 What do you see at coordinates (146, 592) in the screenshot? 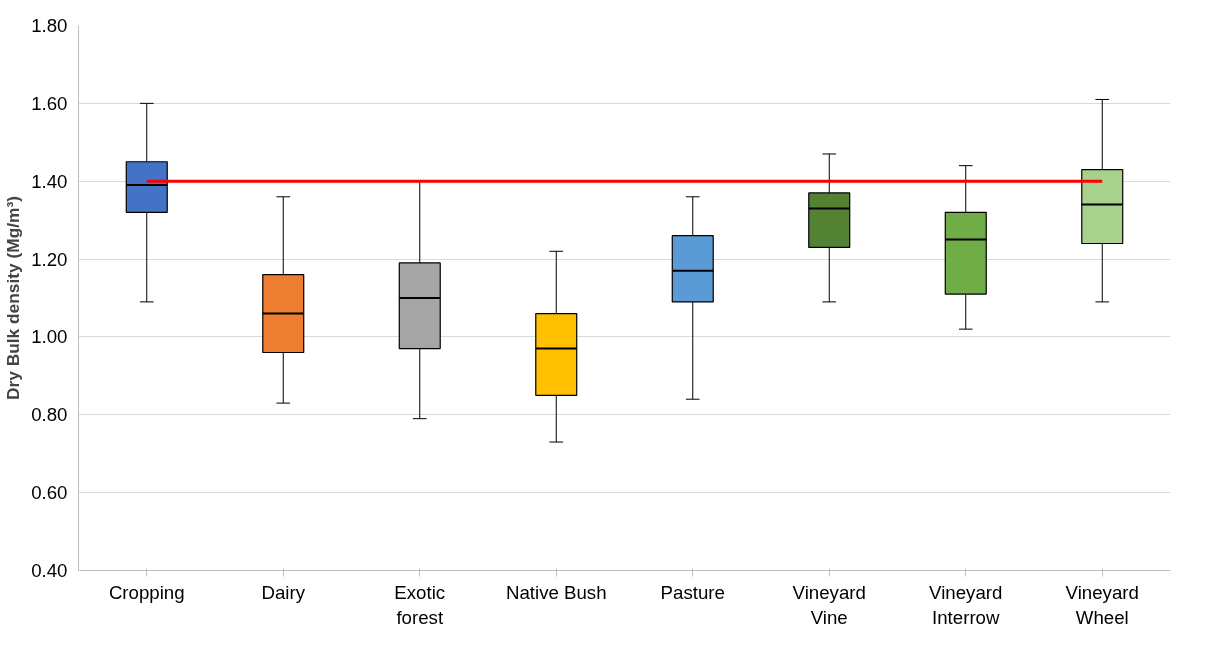
I see `x-tick-label: Cropping` at bounding box center [146, 592].